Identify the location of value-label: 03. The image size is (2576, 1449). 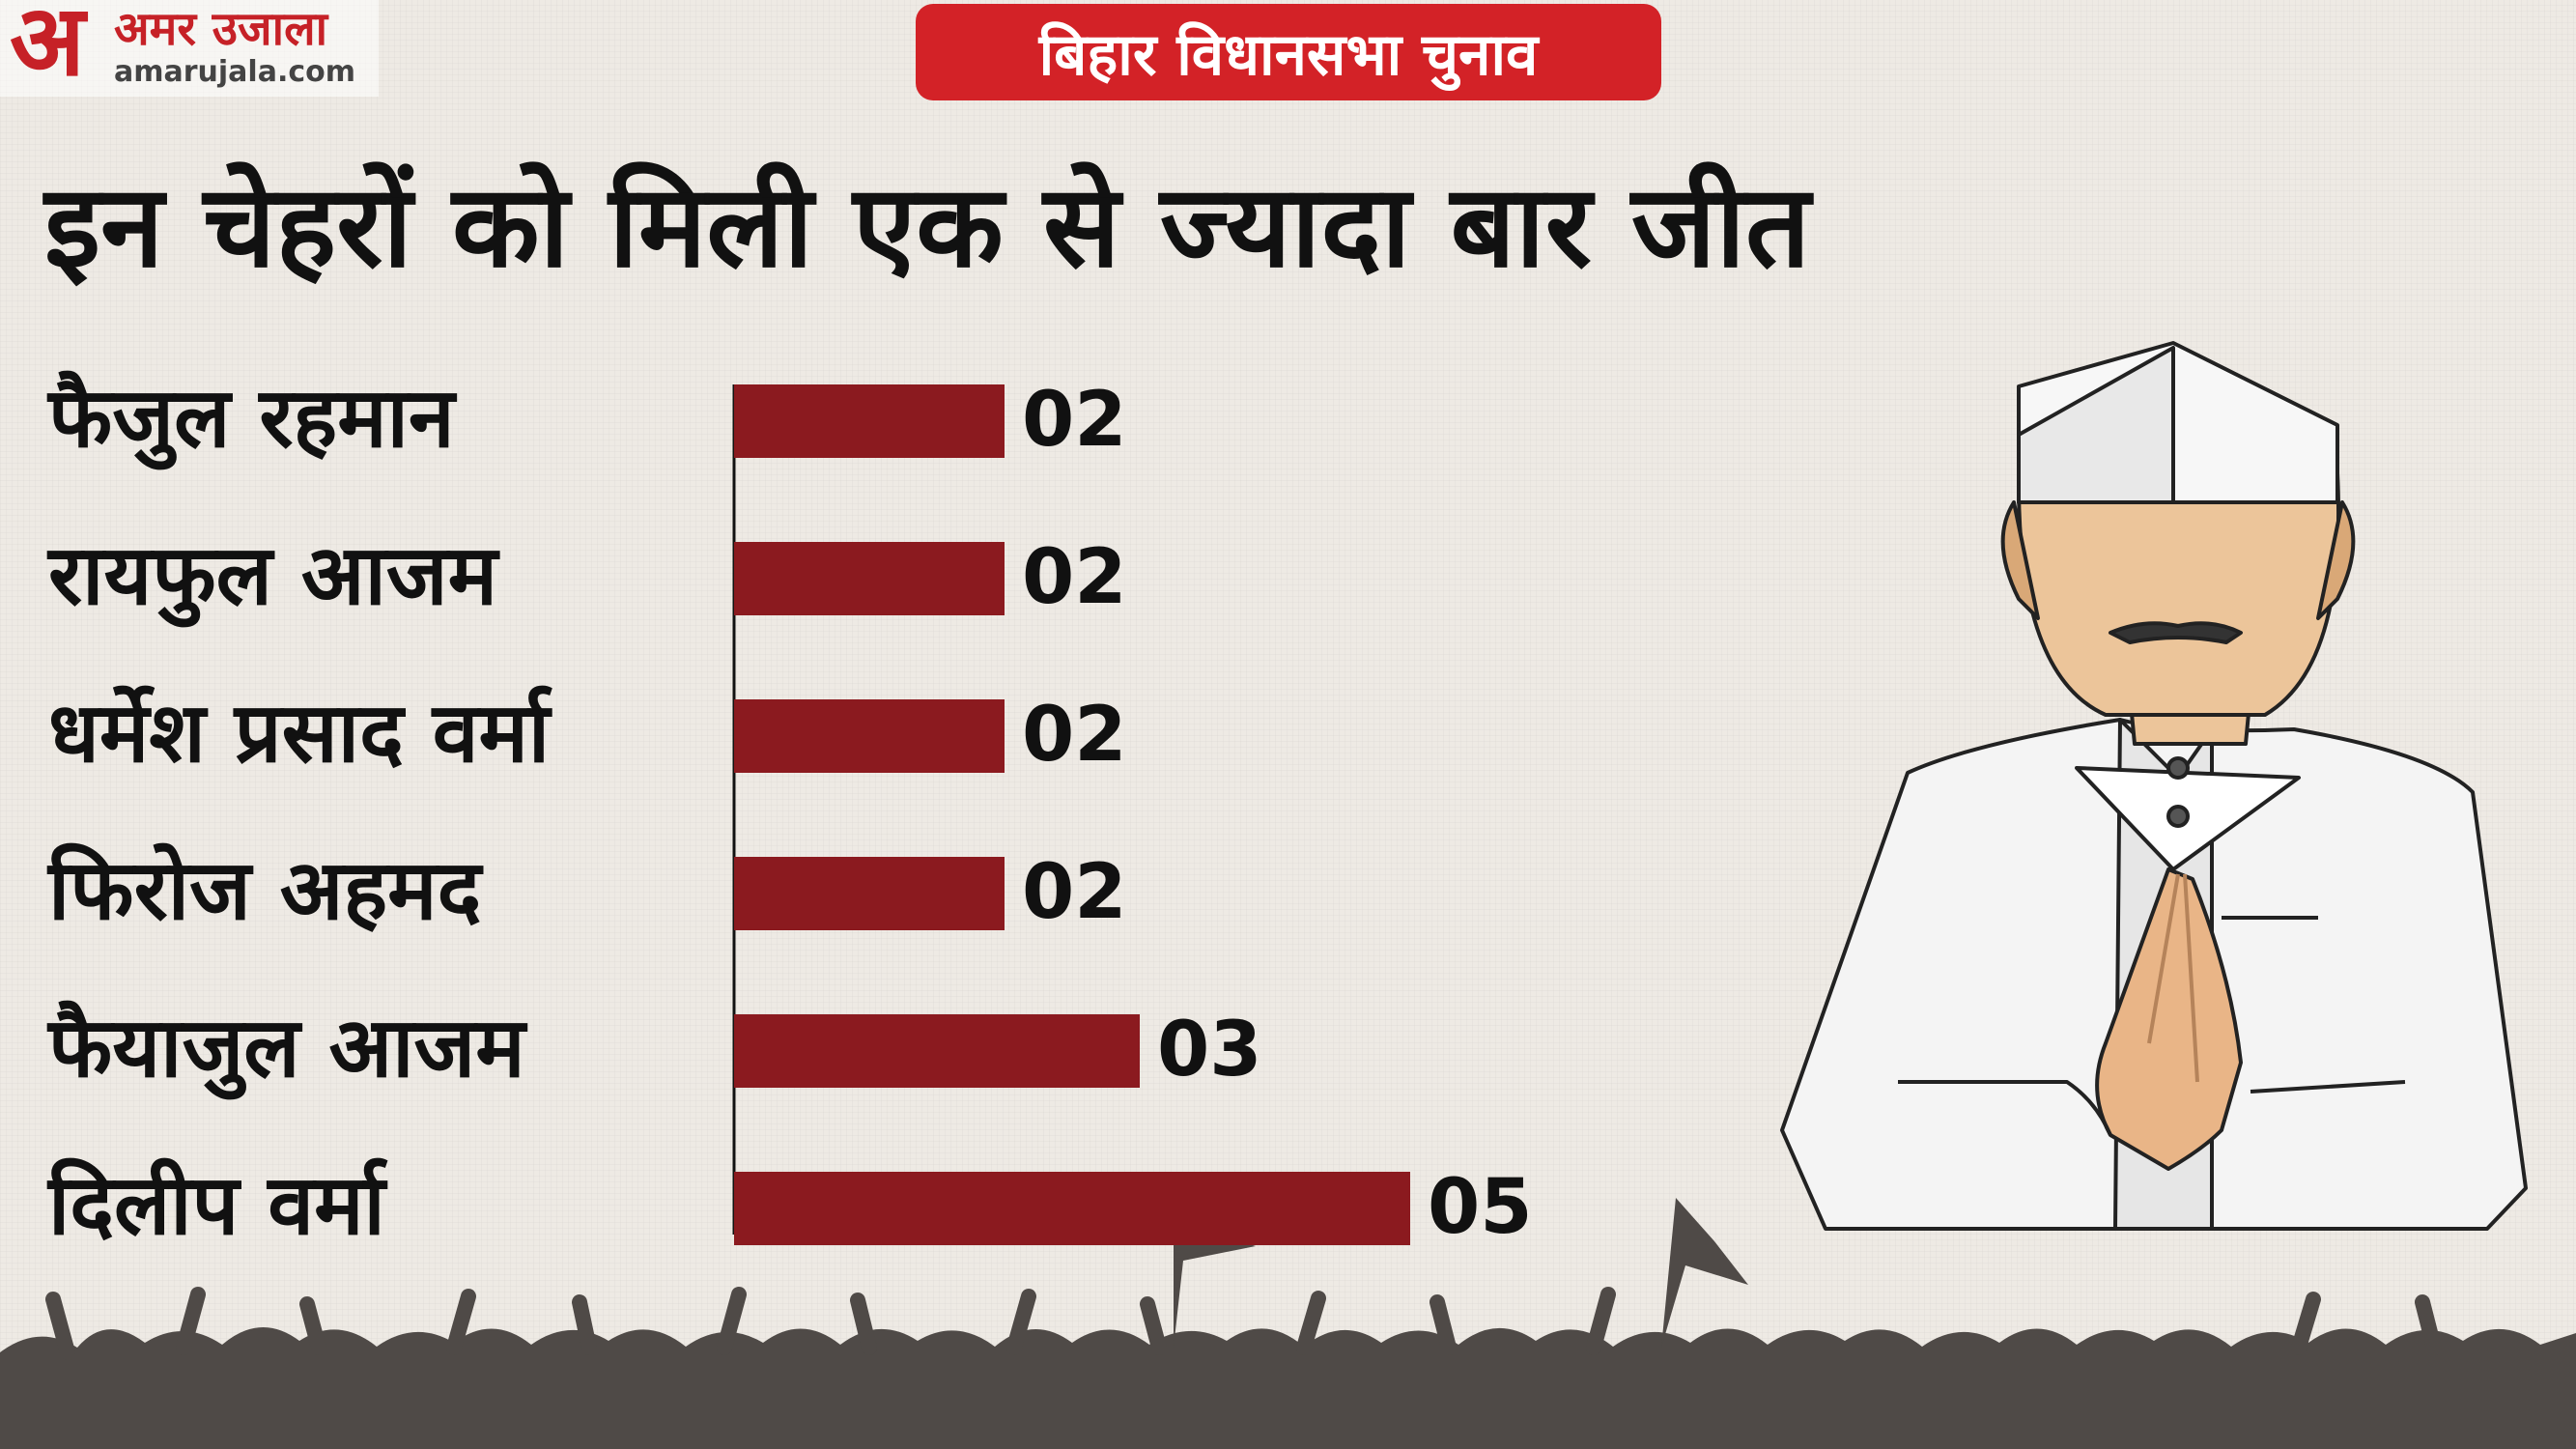
(1209, 1050).